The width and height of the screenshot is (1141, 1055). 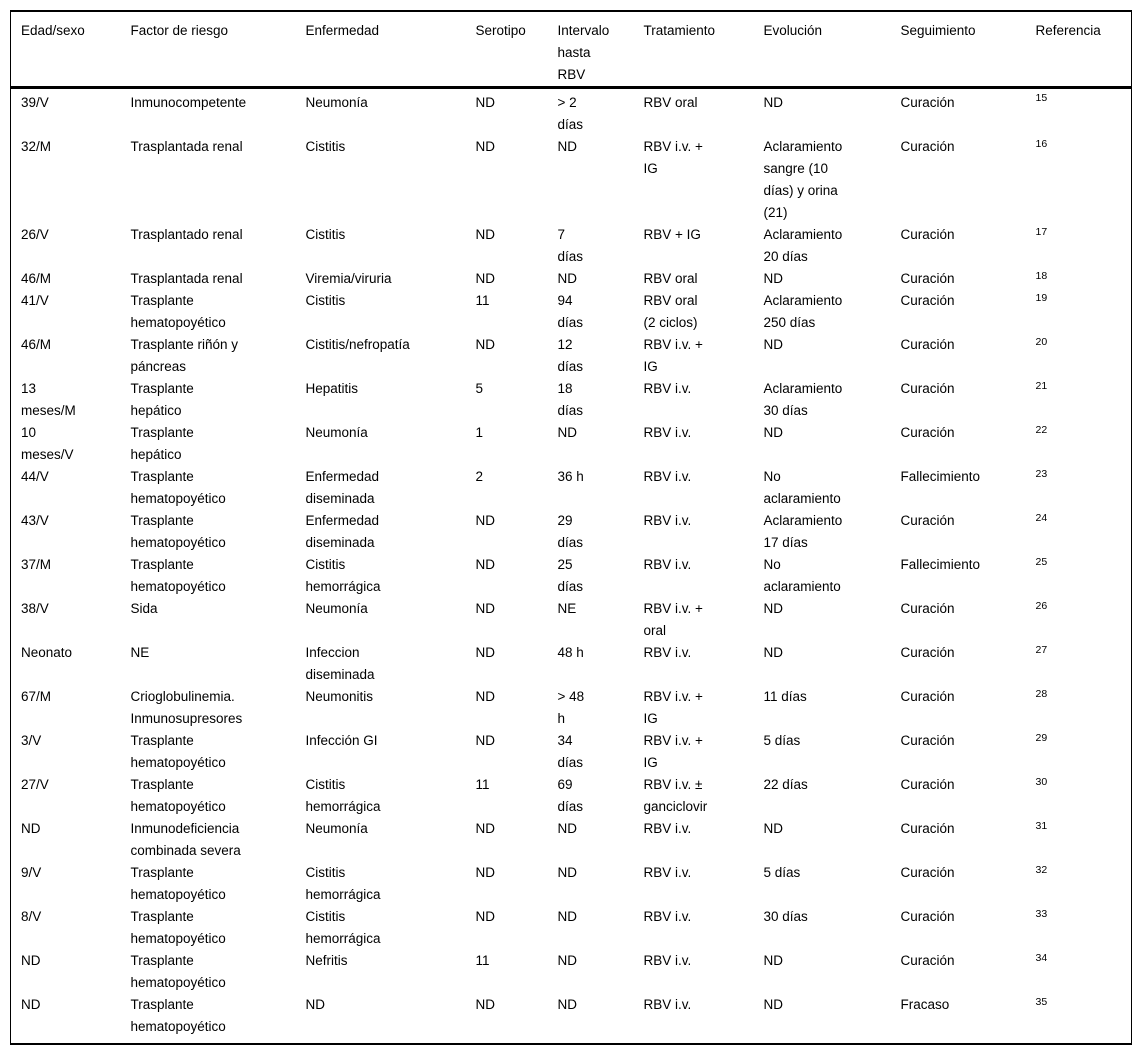 What do you see at coordinates (35, 300) in the screenshot?
I see `table-cell: 41/V` at bounding box center [35, 300].